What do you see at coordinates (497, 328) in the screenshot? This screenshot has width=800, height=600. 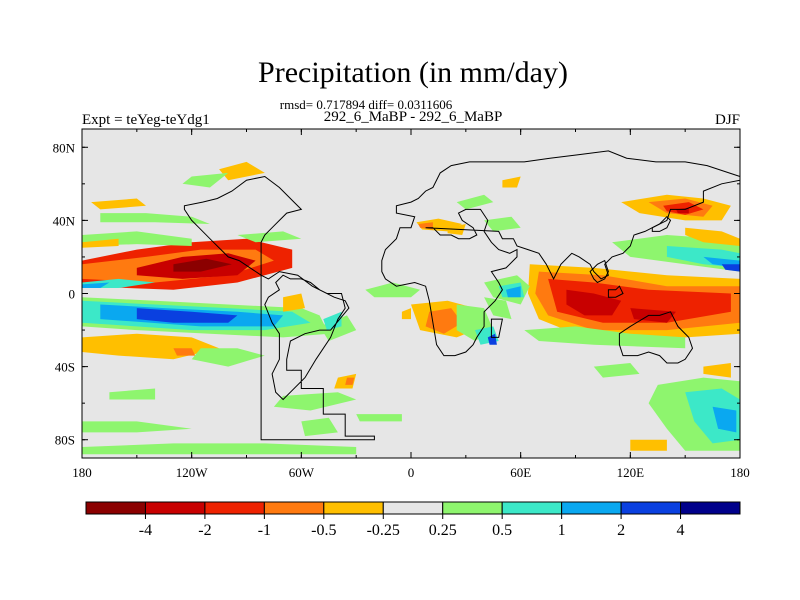 I see `coastline-madagascar` at bounding box center [497, 328].